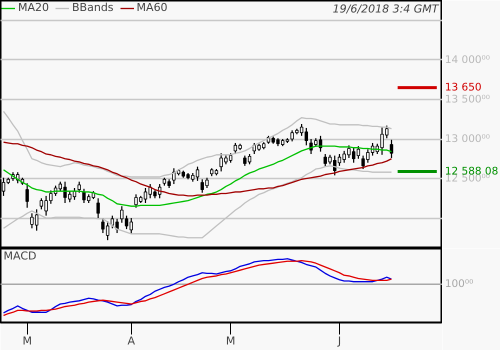 The image size is (500, 350). I want to click on y-tick-label: 13 500⁰⁰, so click(467, 100).